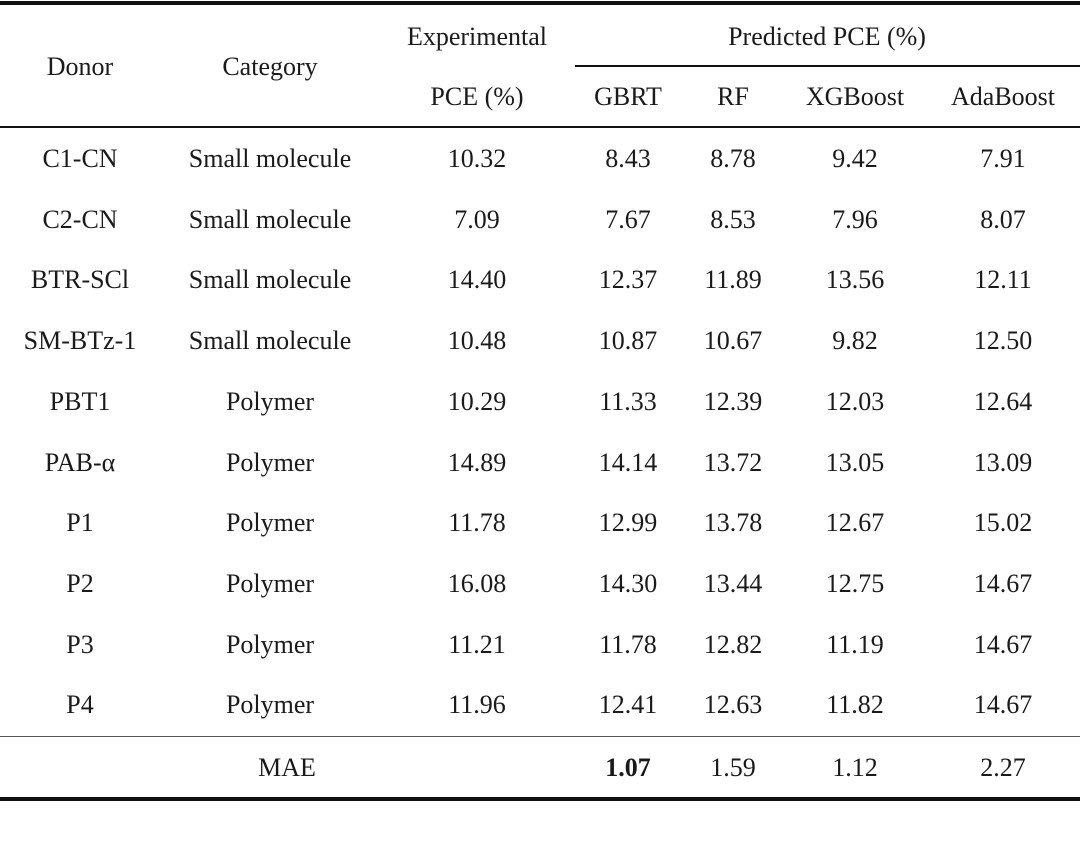 The height and width of the screenshot is (862, 1080). What do you see at coordinates (80, 462) in the screenshot?
I see `table-cell: PAB-α` at bounding box center [80, 462].